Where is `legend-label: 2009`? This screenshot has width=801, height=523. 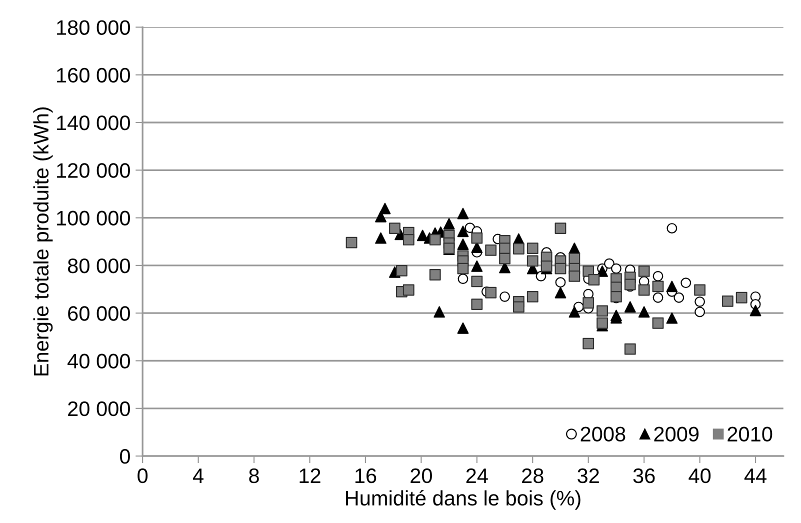 legend-label: 2009 is located at coordinates (676, 434).